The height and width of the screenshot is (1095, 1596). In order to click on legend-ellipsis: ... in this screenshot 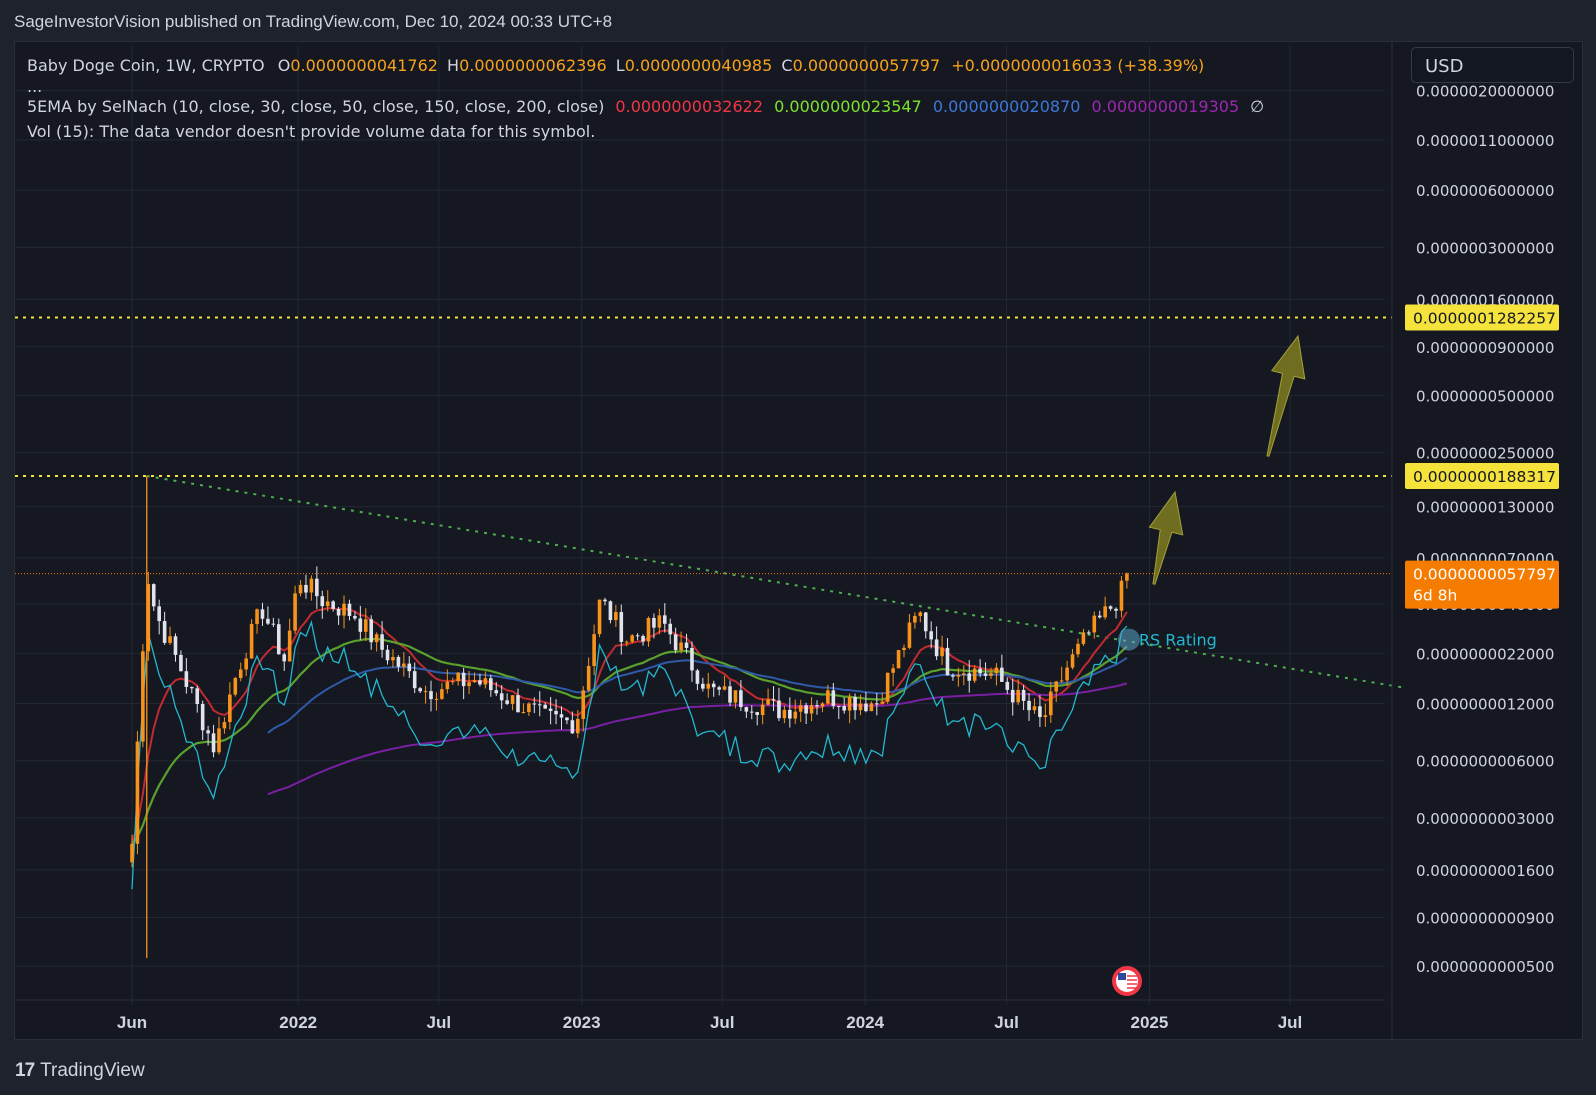, I will do `click(35, 86)`.